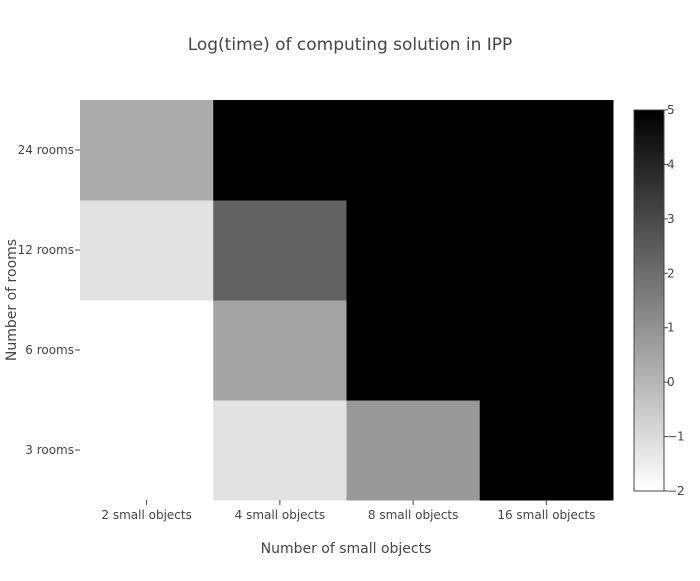 The height and width of the screenshot is (581, 700). What do you see at coordinates (49, 350) in the screenshot?
I see `y-tick-label: 6 rooms` at bounding box center [49, 350].